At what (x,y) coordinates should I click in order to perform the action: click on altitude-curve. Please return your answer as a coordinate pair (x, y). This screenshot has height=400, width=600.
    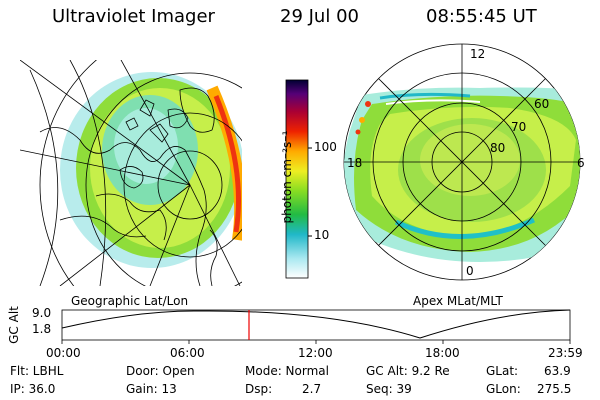
    Looking at the image, I should click on (316, 324).